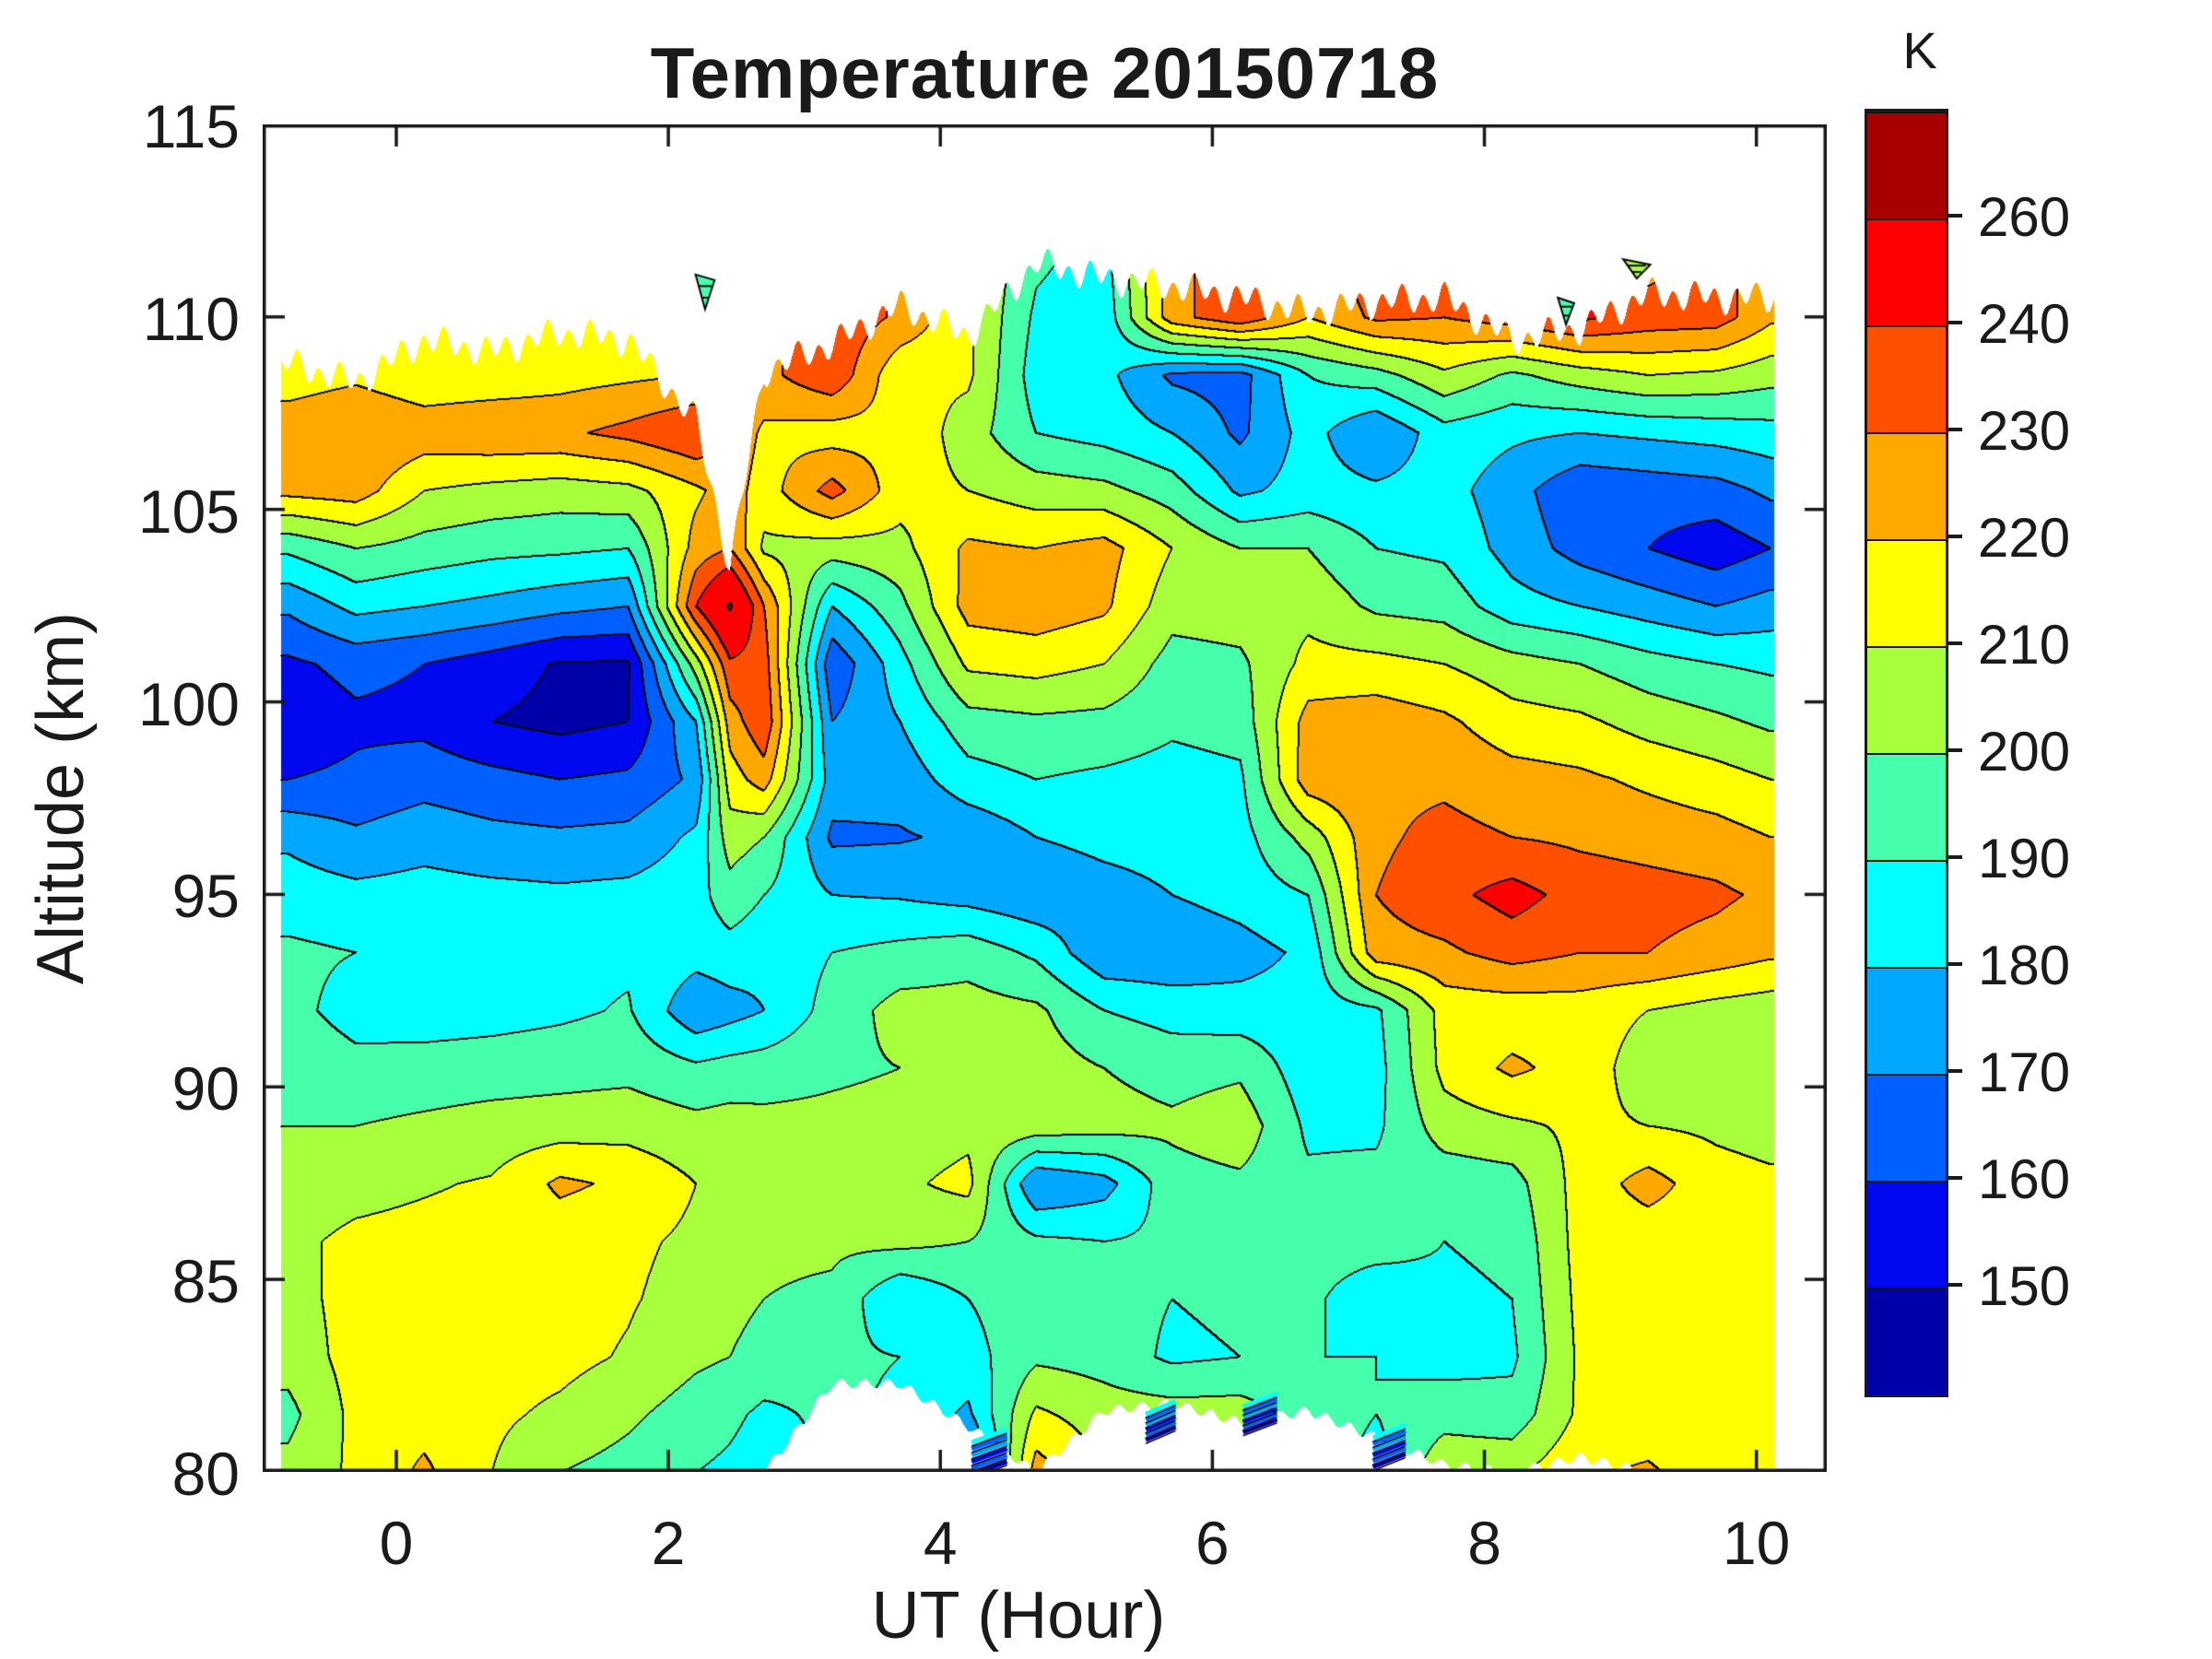  I want to click on colorbar-tick-label: 260, so click(2024, 217).